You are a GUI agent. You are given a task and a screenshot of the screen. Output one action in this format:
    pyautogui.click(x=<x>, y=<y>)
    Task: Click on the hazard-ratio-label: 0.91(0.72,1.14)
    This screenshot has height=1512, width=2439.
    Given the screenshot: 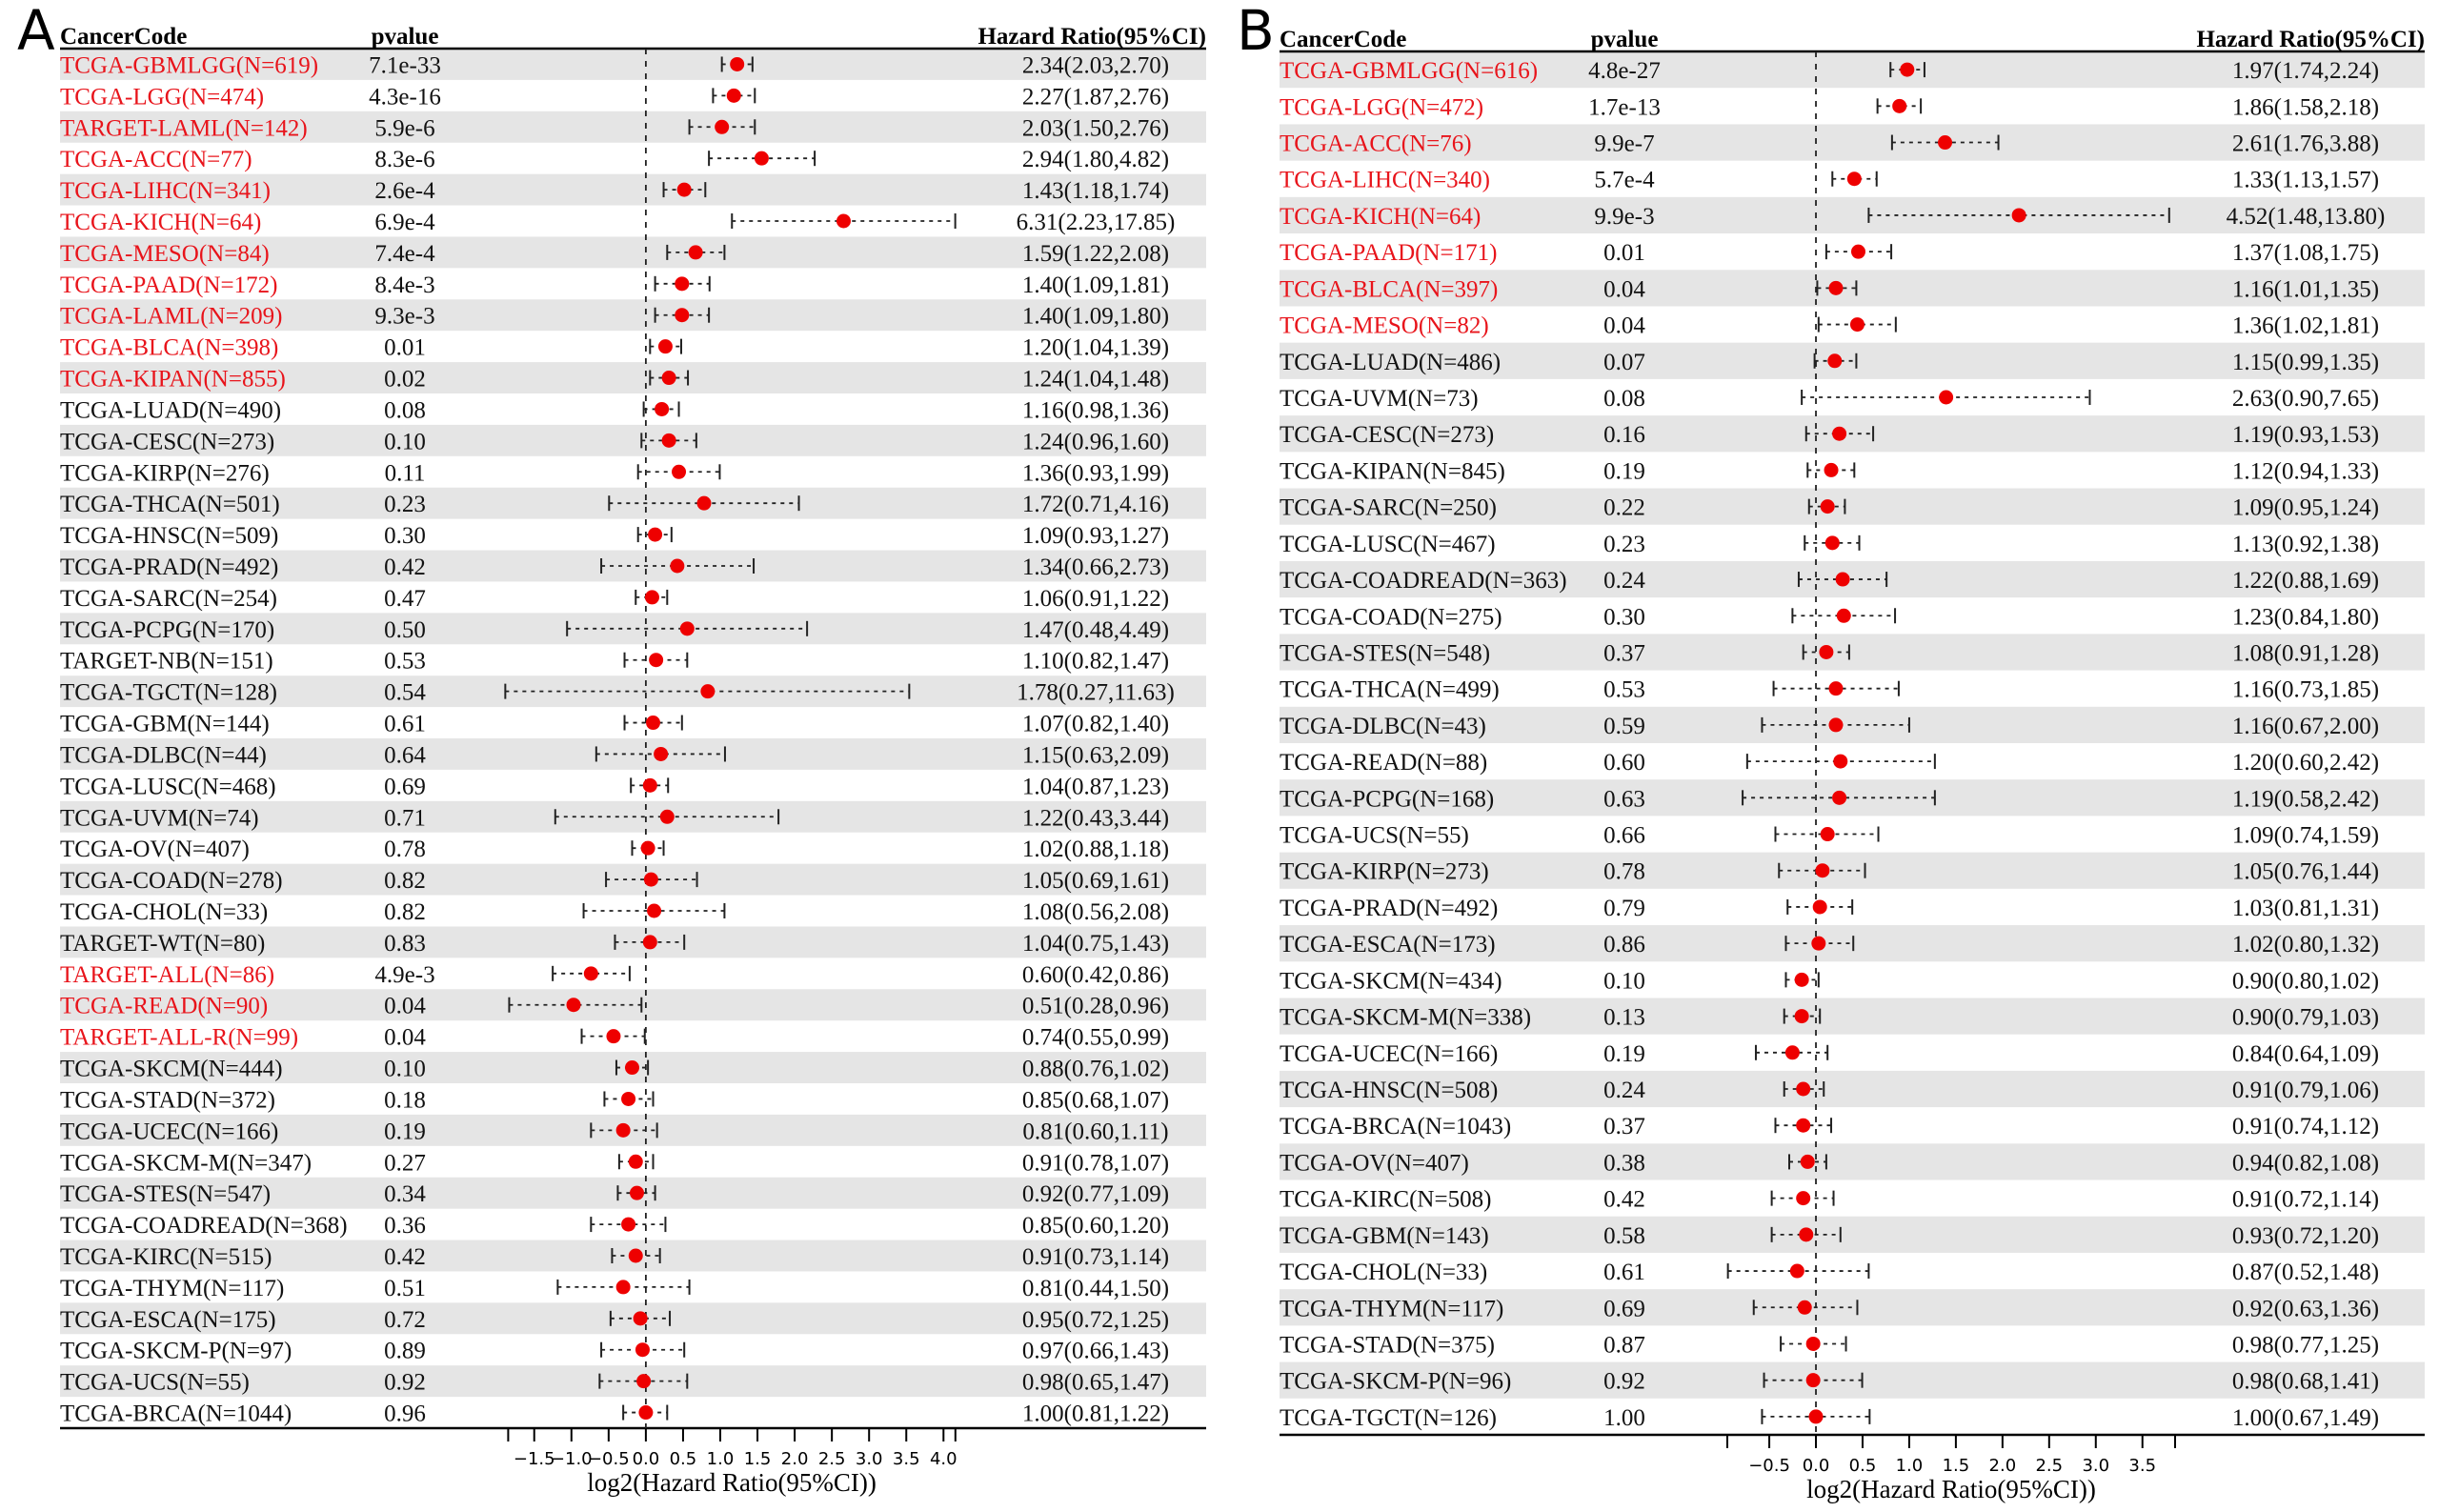 What is the action you would take?
    pyautogui.click(x=2305, y=1200)
    